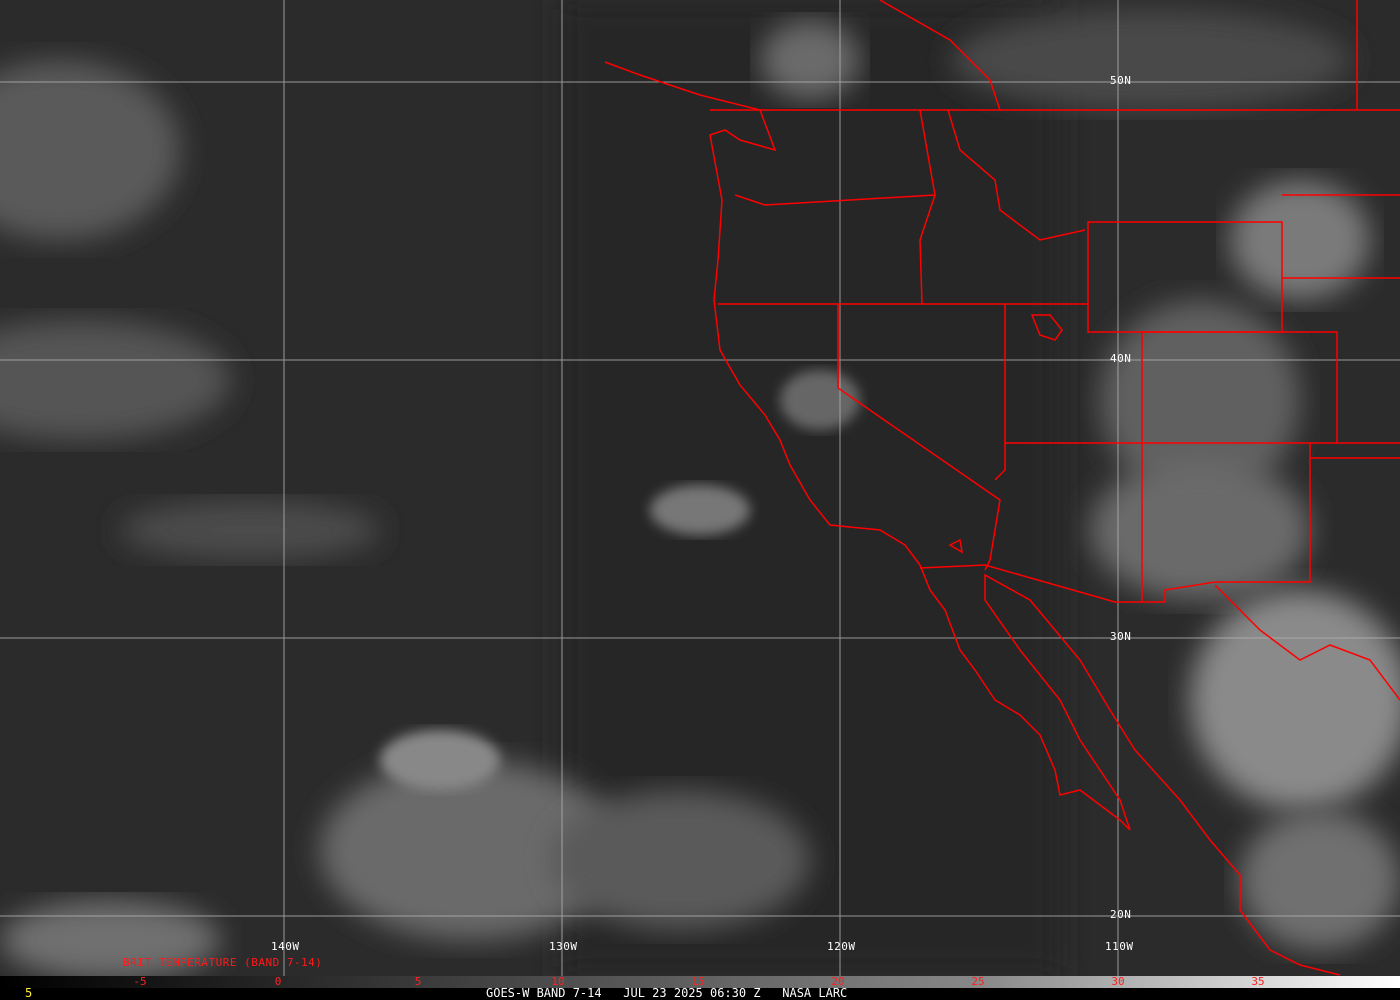  What do you see at coordinates (558, 981) in the screenshot?
I see `colorbar-tick: 10` at bounding box center [558, 981].